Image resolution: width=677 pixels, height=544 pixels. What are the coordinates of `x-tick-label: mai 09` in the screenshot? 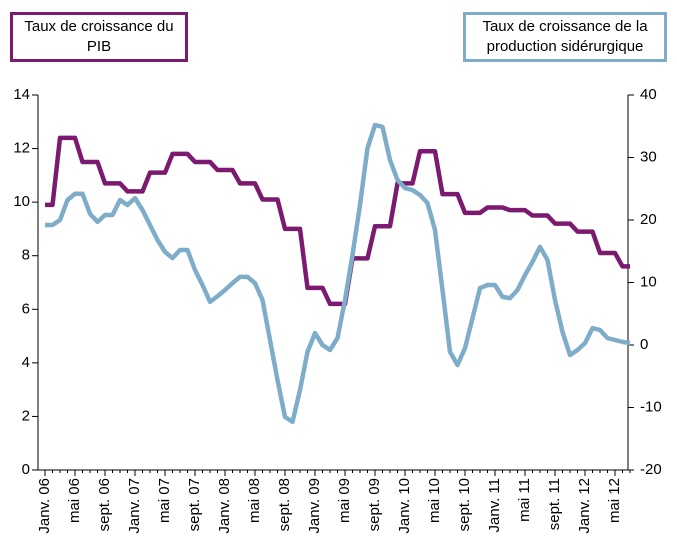 It's located at (344, 500).